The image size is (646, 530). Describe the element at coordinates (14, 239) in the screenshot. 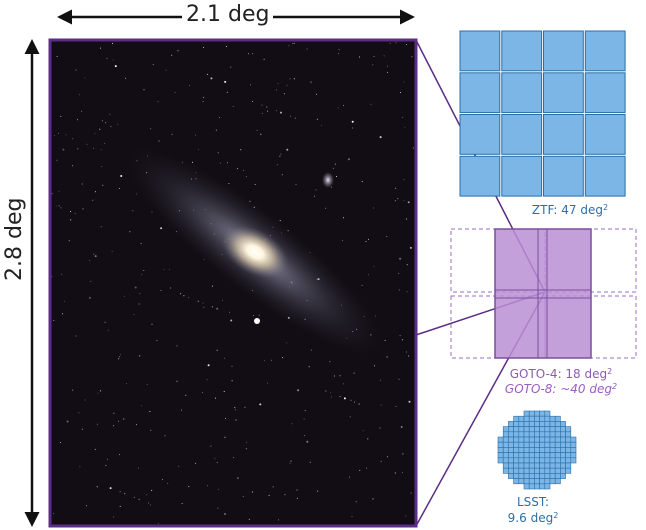

I see `height-label: 2.8 deg` at that location.